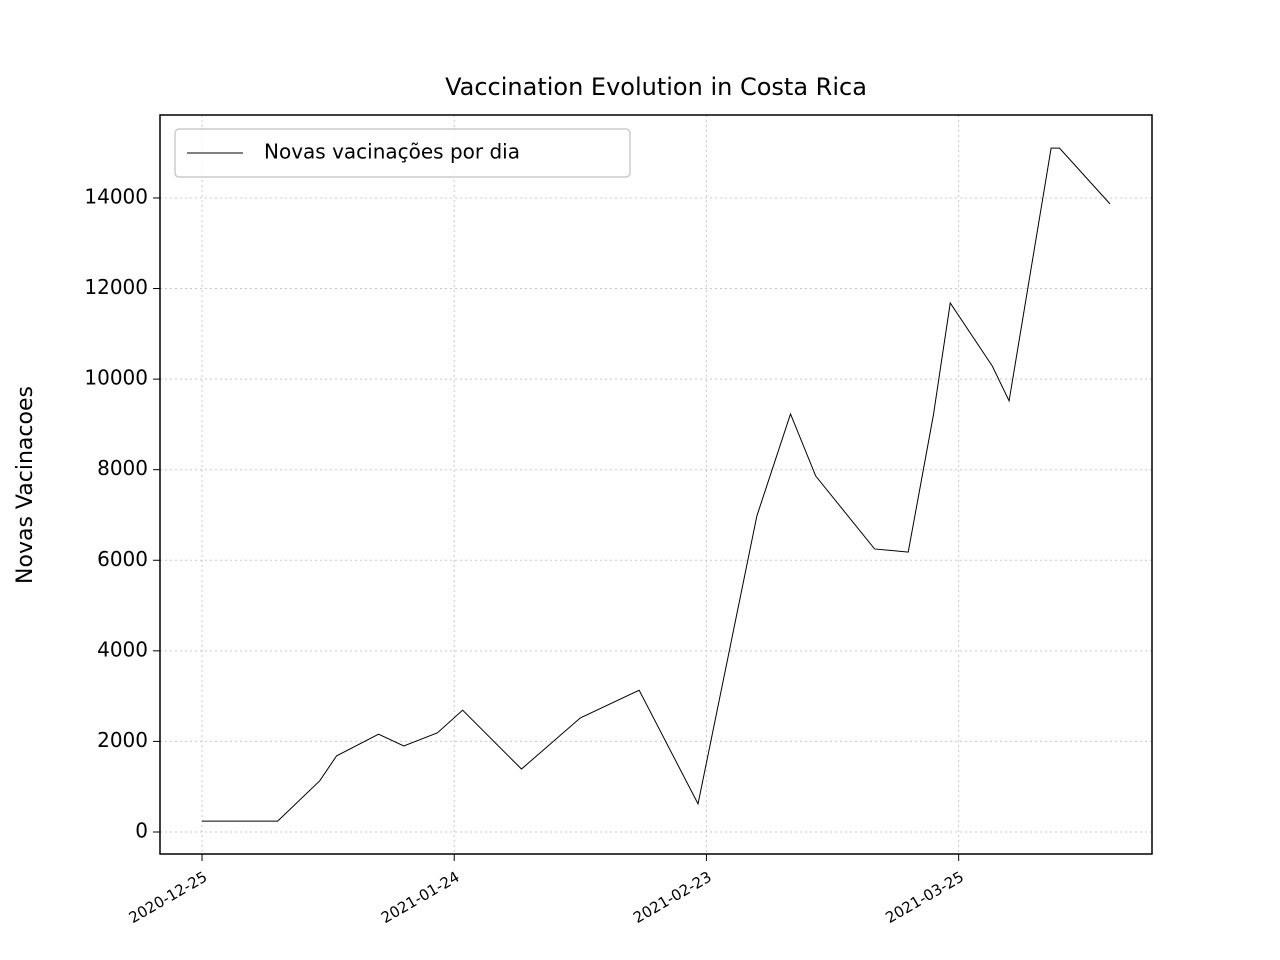  I want to click on legend-label: Novas vacinações por dia, so click(392, 152).